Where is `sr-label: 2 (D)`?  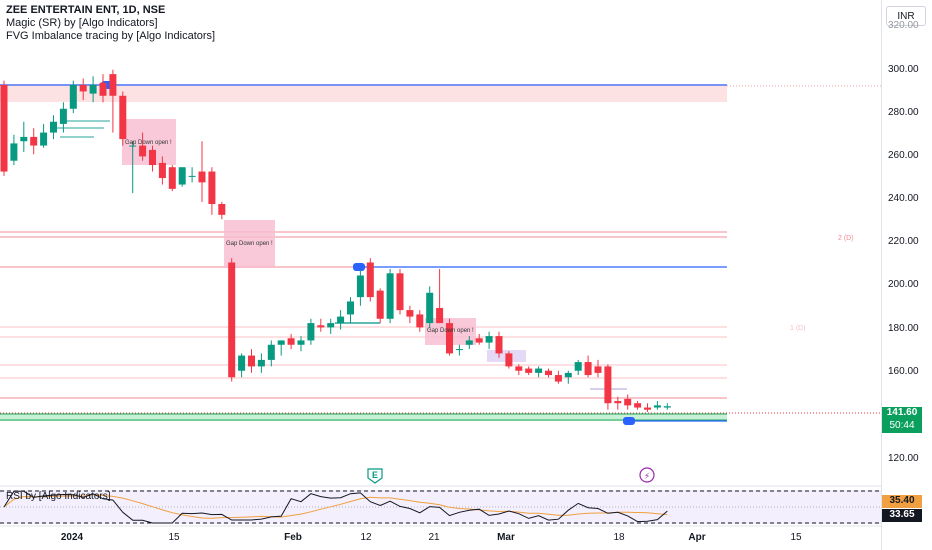 sr-label: 2 (D) is located at coordinates (846, 238).